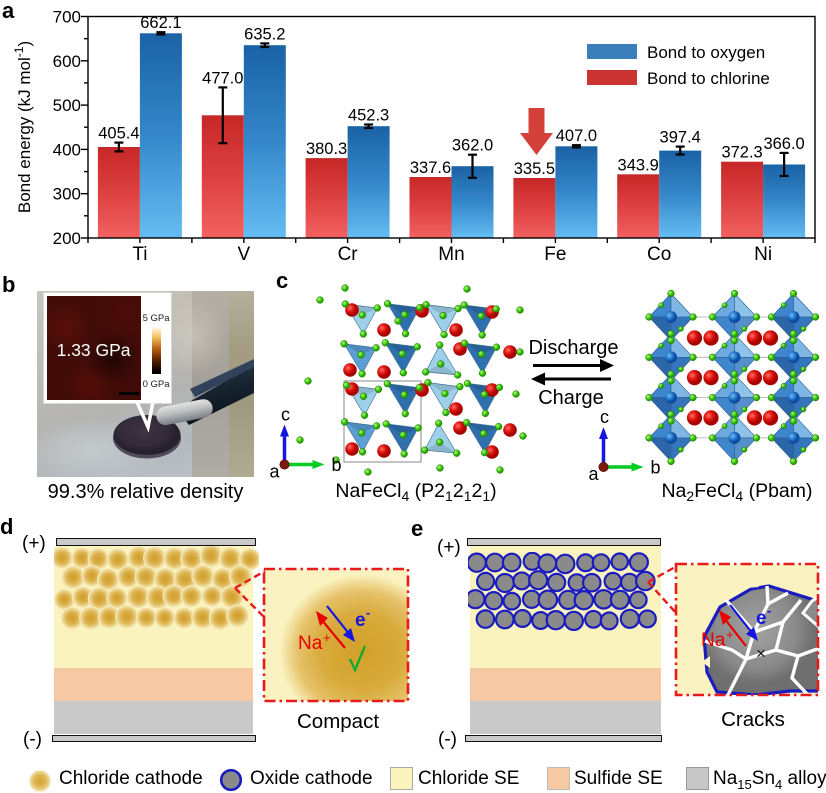 The width and height of the screenshot is (826, 793). I want to click on svg-text: 397.4, so click(680, 138).